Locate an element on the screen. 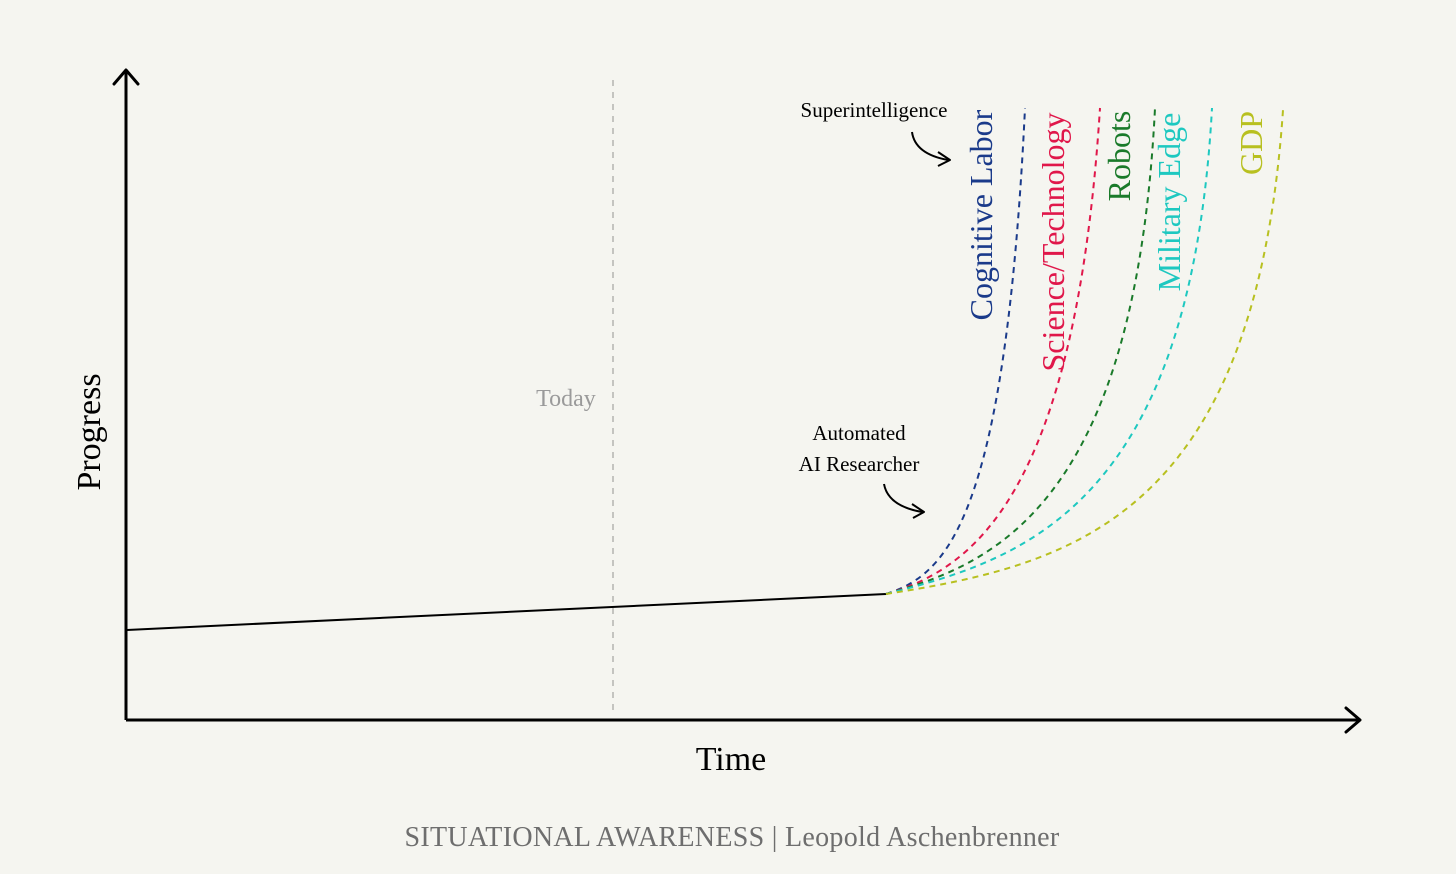 This screenshot has width=1456, height=874. y-axis-label: Progress is located at coordinates (89, 431).